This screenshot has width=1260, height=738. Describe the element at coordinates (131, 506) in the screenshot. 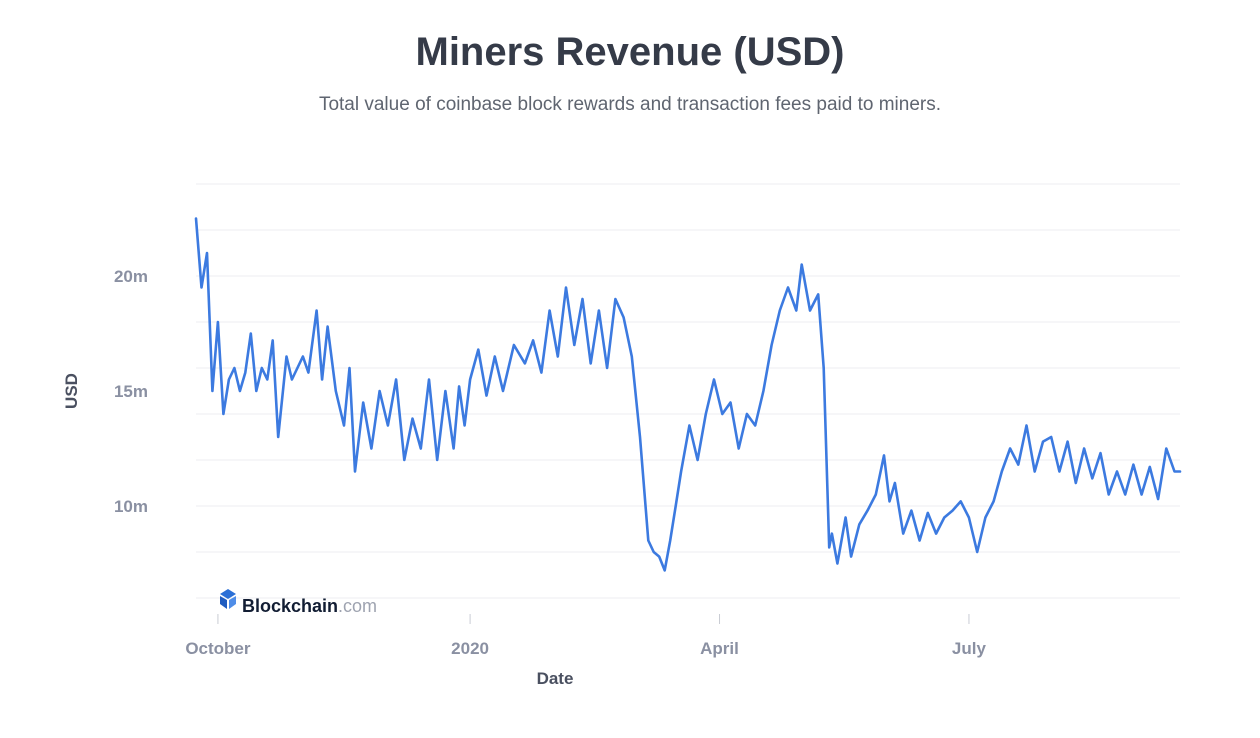

I see `y-tick-label: 10m` at that location.